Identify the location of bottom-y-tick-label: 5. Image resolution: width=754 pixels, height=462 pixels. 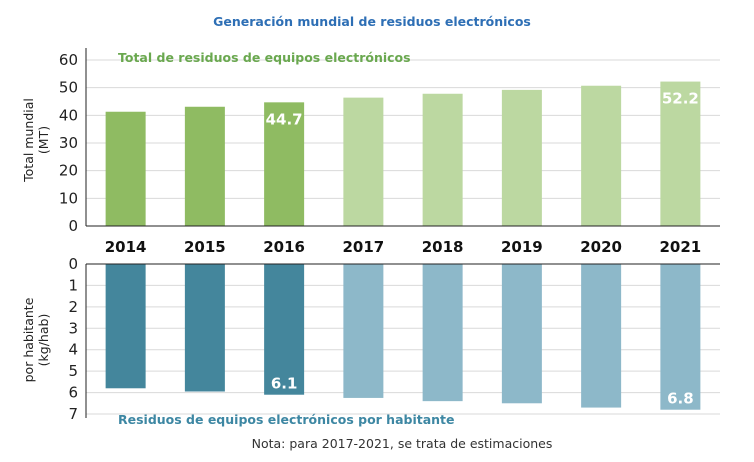
(73, 371).